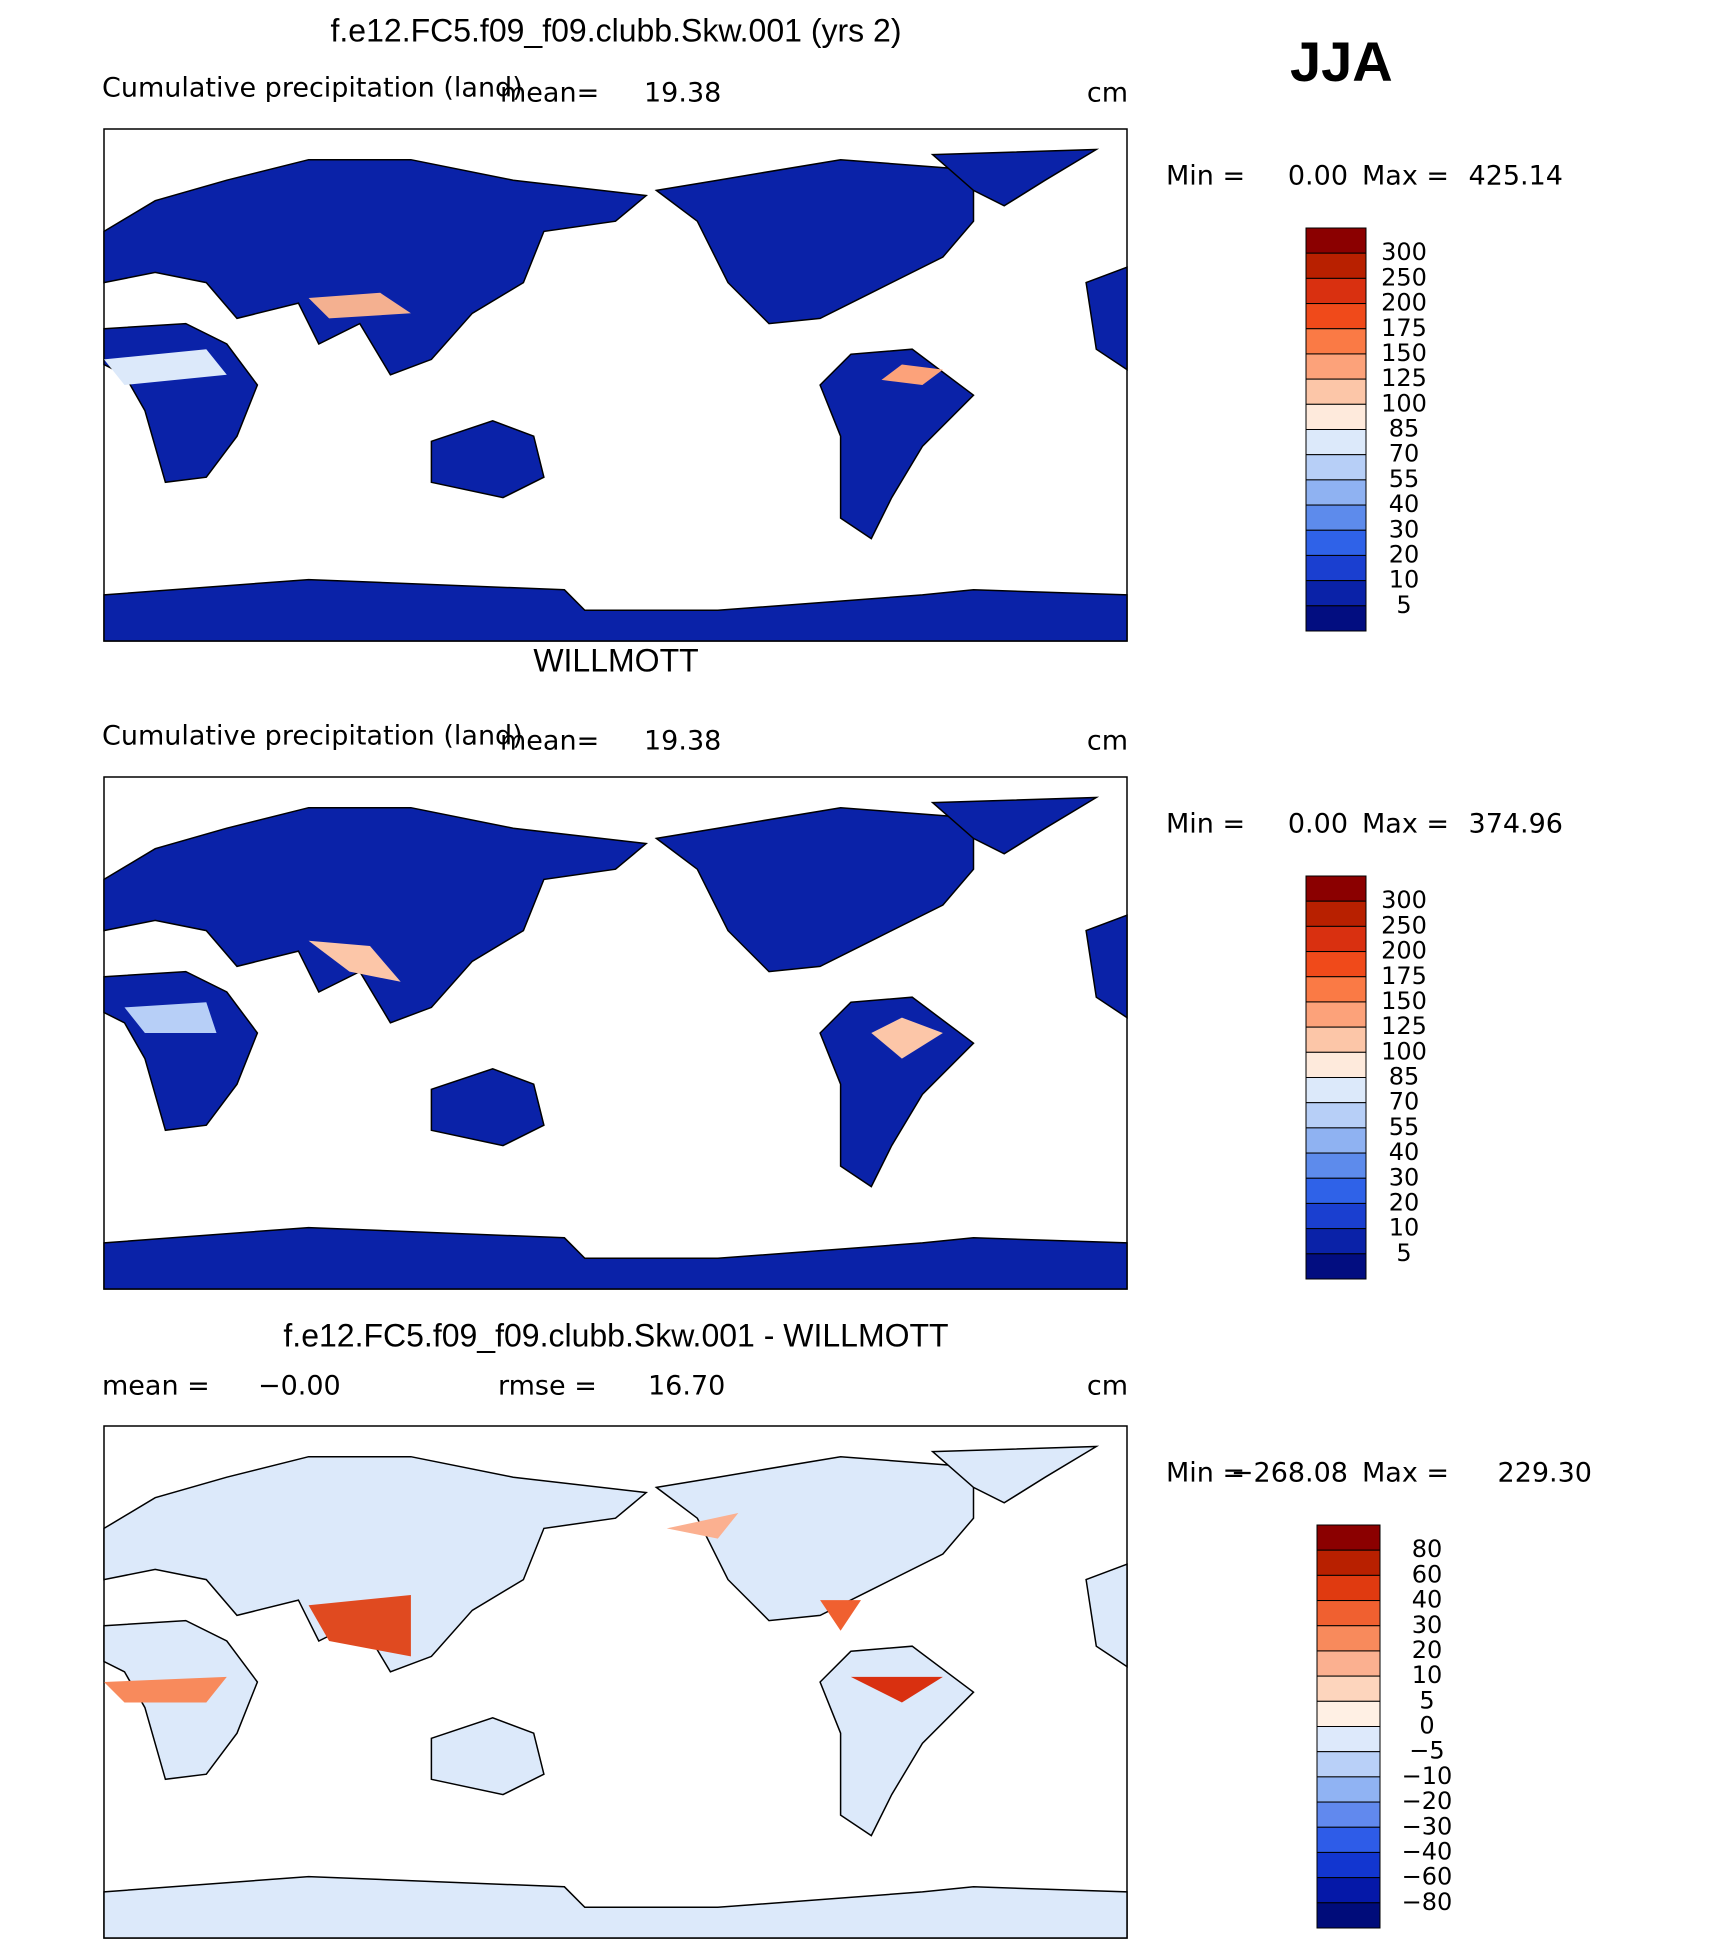  What do you see at coordinates (1341, 61) in the screenshot?
I see `season-label: JJA` at bounding box center [1341, 61].